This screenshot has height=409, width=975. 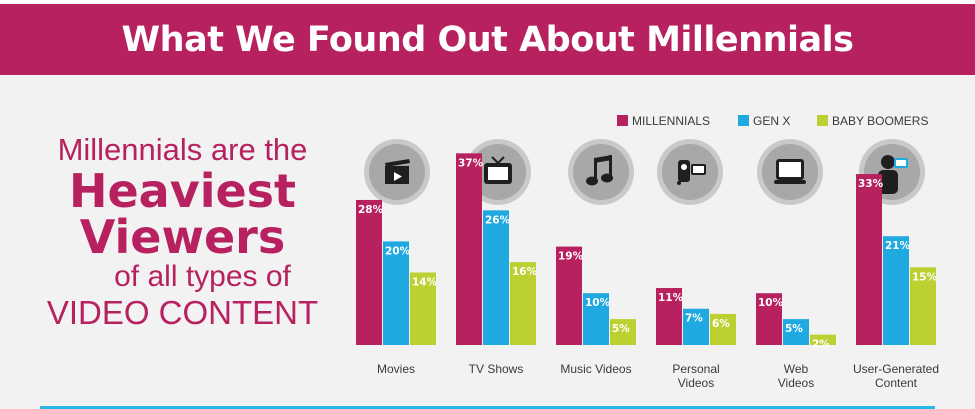 I want to click on laptop-icon, so click(x=790, y=171).